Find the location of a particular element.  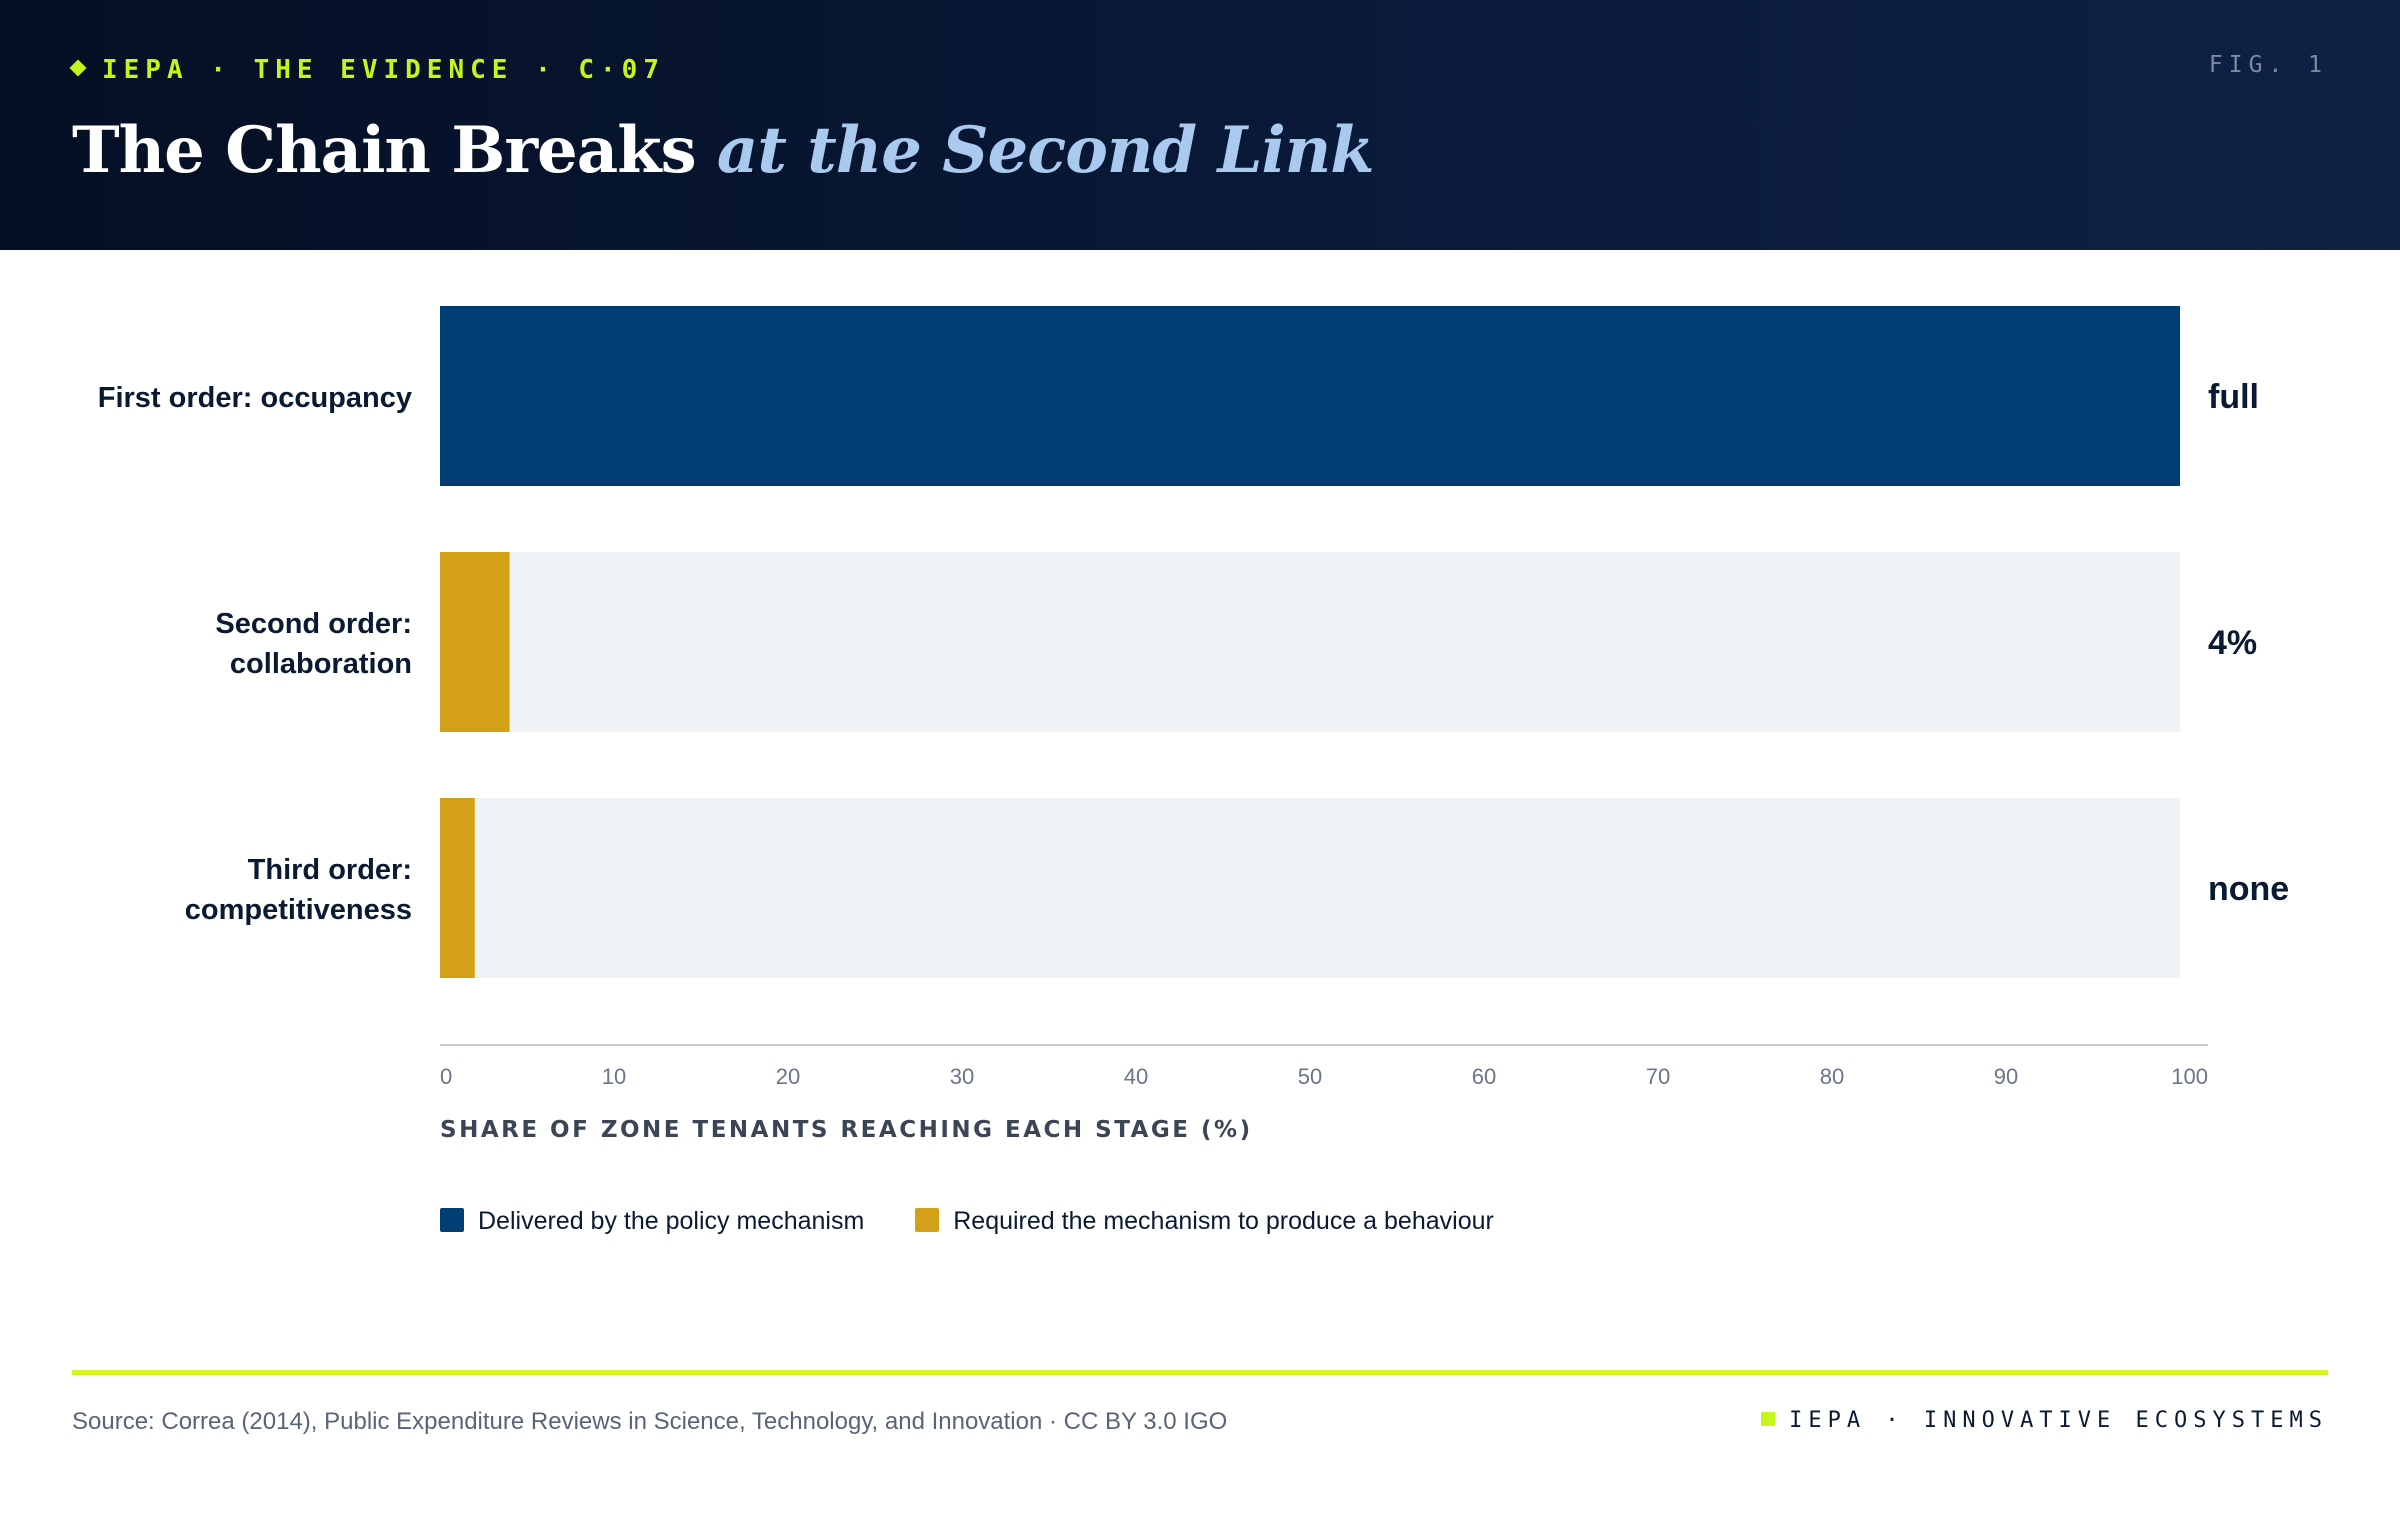

x-tick-label: 20 is located at coordinates (788, 1076).